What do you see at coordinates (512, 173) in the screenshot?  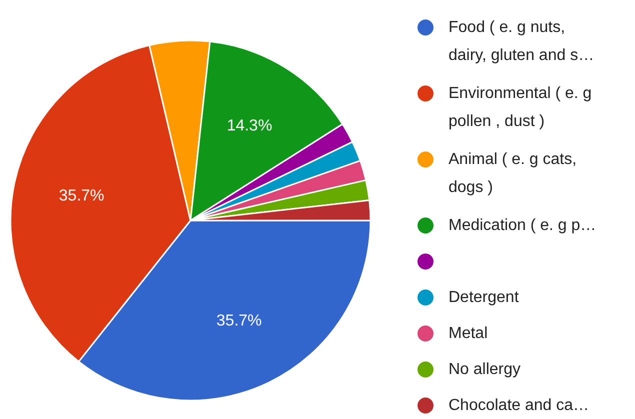 I see `legend-label: Animal ( e. g cats, dogs )` at bounding box center [512, 173].